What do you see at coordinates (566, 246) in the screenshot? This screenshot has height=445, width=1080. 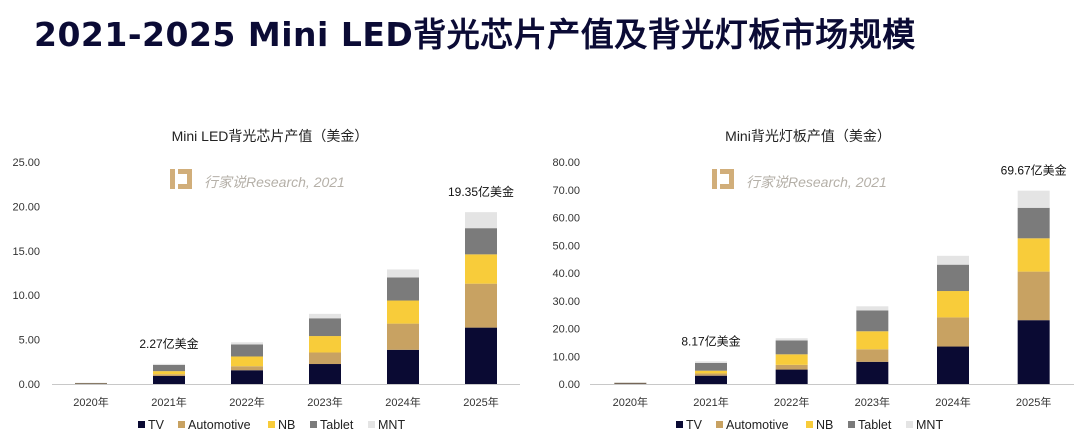 I see `y-tick-label: 50.00` at bounding box center [566, 246].